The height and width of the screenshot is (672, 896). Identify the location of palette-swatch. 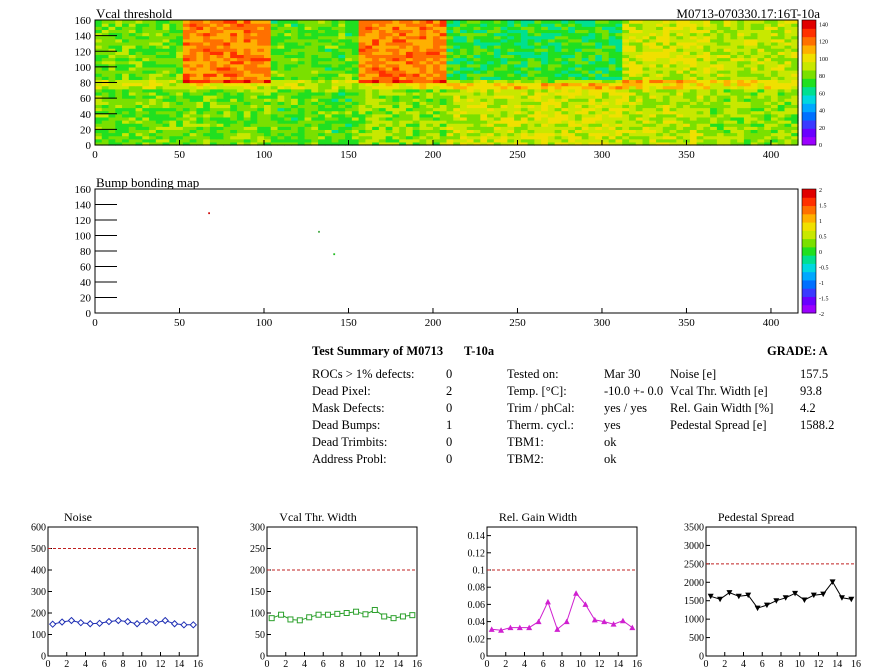
(809, 193).